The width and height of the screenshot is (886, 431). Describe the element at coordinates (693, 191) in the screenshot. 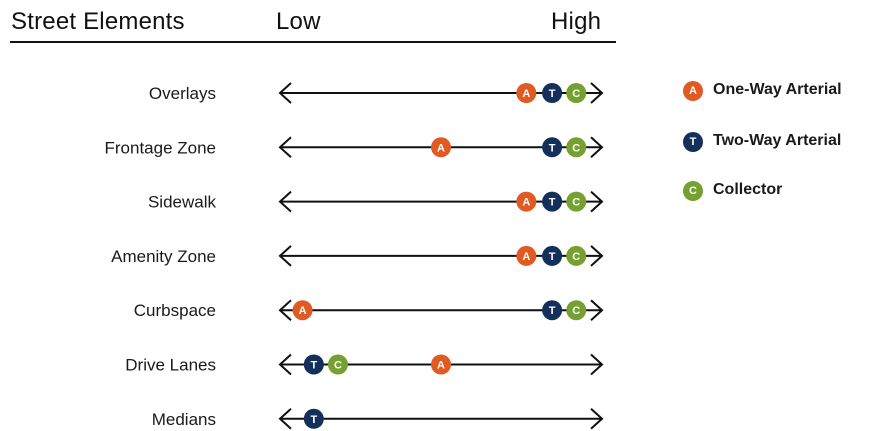

I see `collector-badge-icon: C` at that location.